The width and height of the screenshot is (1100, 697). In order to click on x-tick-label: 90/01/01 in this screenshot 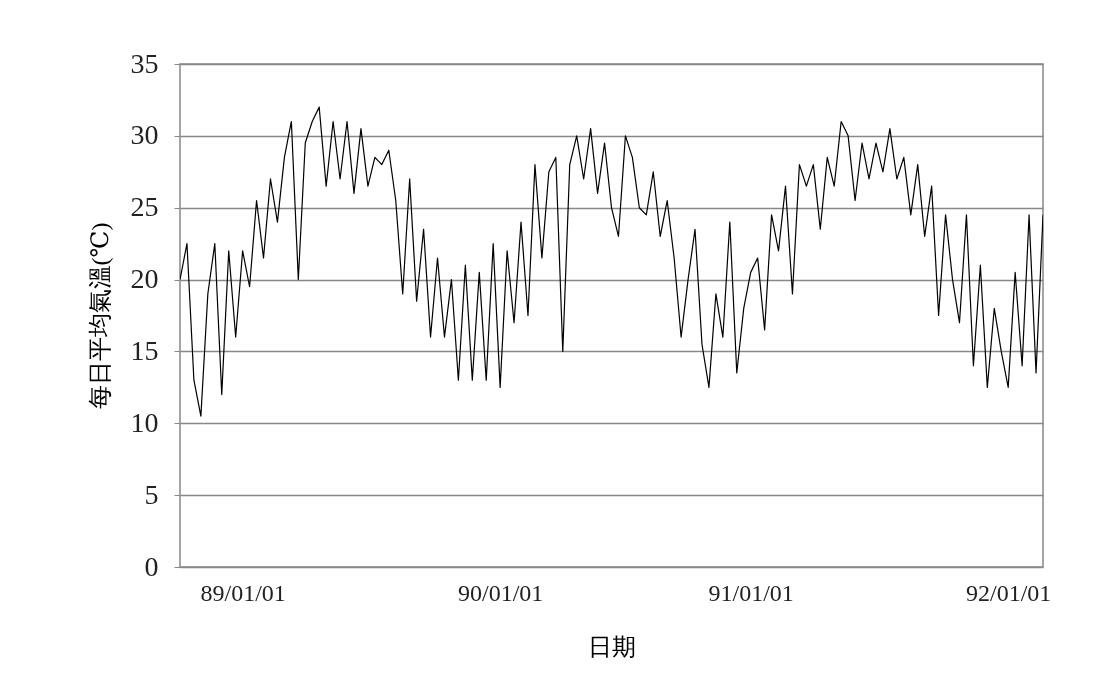, I will do `click(500, 592)`.